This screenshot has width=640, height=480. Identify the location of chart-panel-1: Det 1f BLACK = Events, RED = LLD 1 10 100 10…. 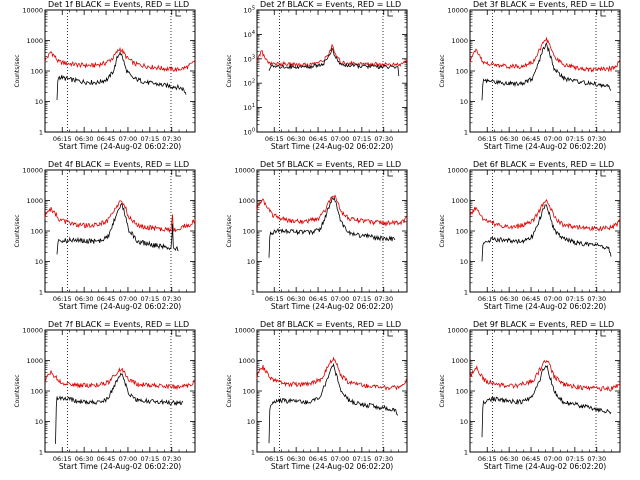
(105, 75).